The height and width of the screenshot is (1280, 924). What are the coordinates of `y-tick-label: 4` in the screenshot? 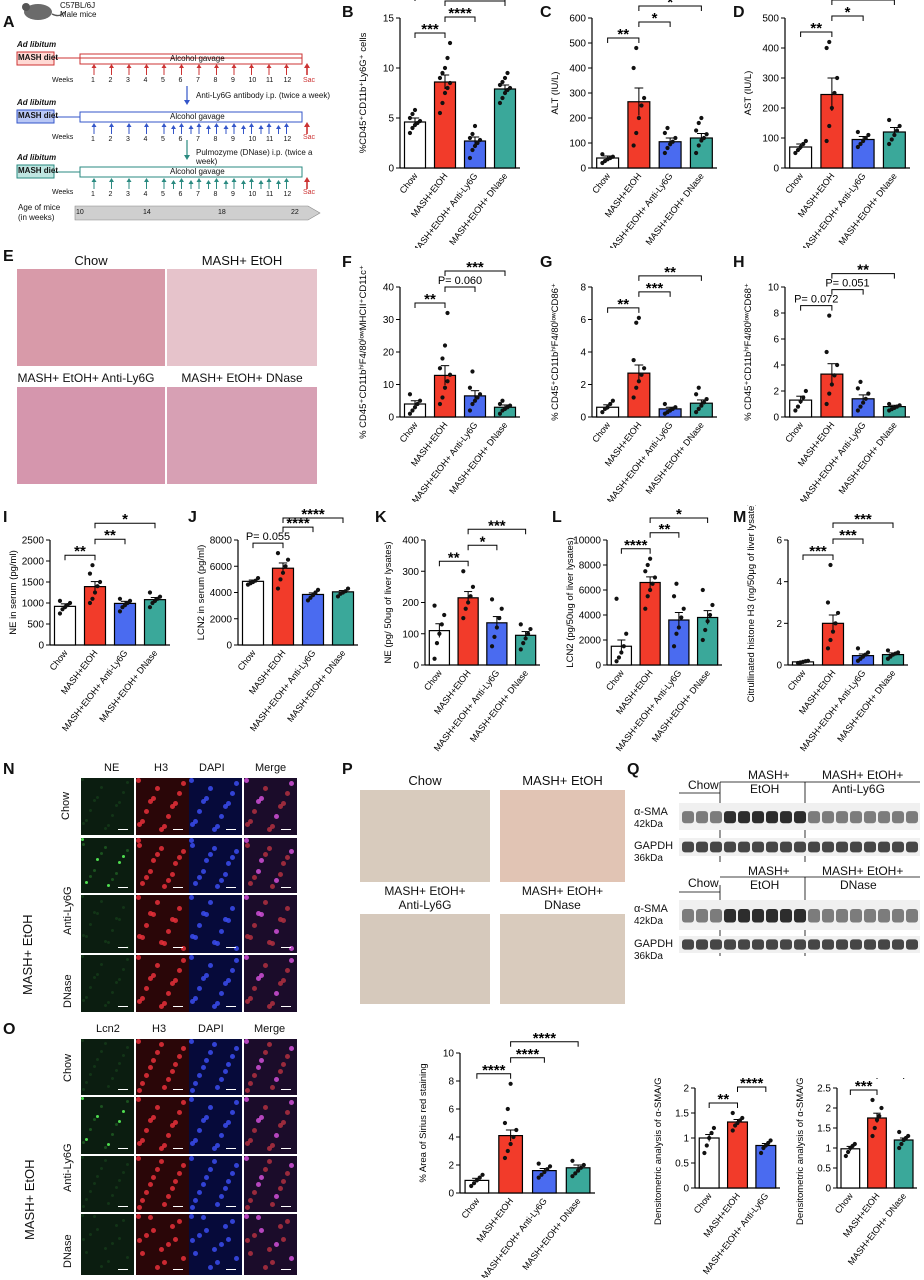 It's located at (451, 1138).